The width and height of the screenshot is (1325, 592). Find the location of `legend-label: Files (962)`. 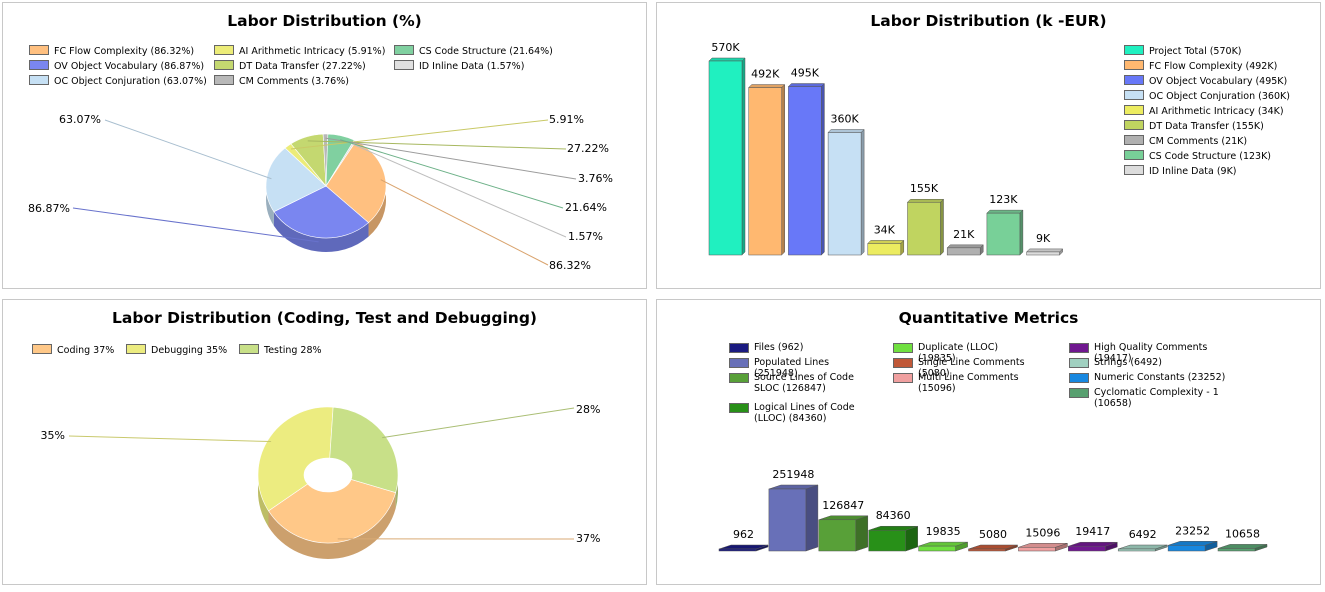

legend-label: Files (962) is located at coordinates (779, 347).